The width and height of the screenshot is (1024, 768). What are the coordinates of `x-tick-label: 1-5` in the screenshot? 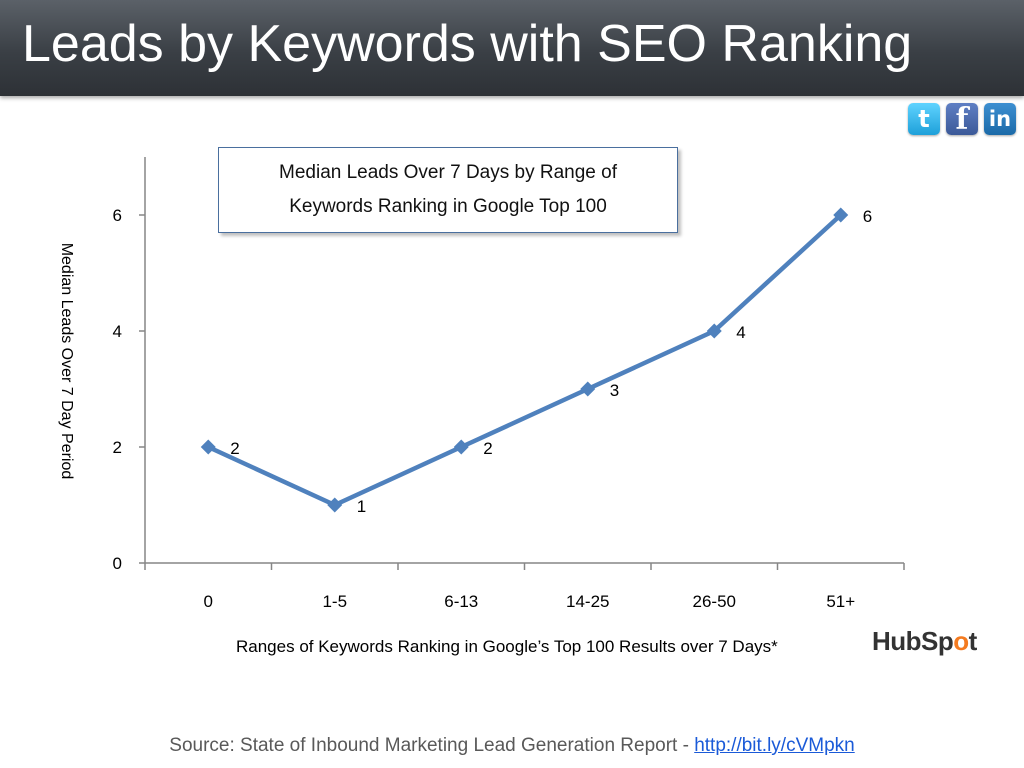 It's located at (334, 601).